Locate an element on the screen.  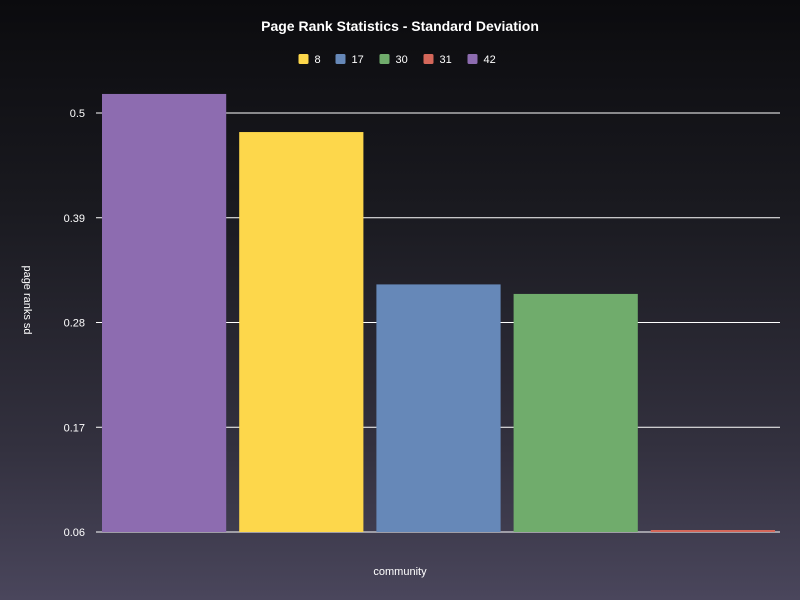
y-tick-label: 0.17 is located at coordinates (74, 428).